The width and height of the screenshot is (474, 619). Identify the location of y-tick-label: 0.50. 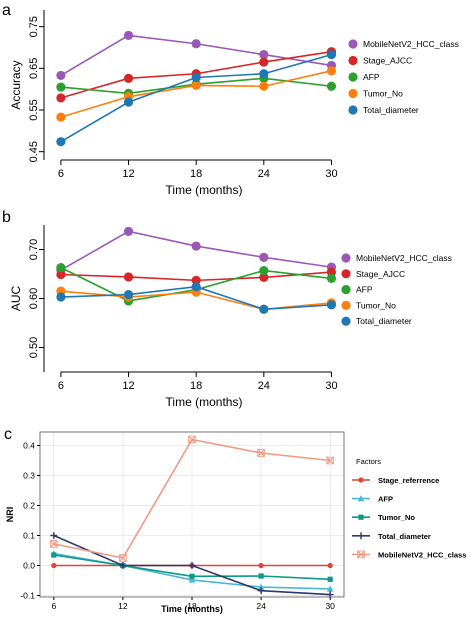
(34, 347).